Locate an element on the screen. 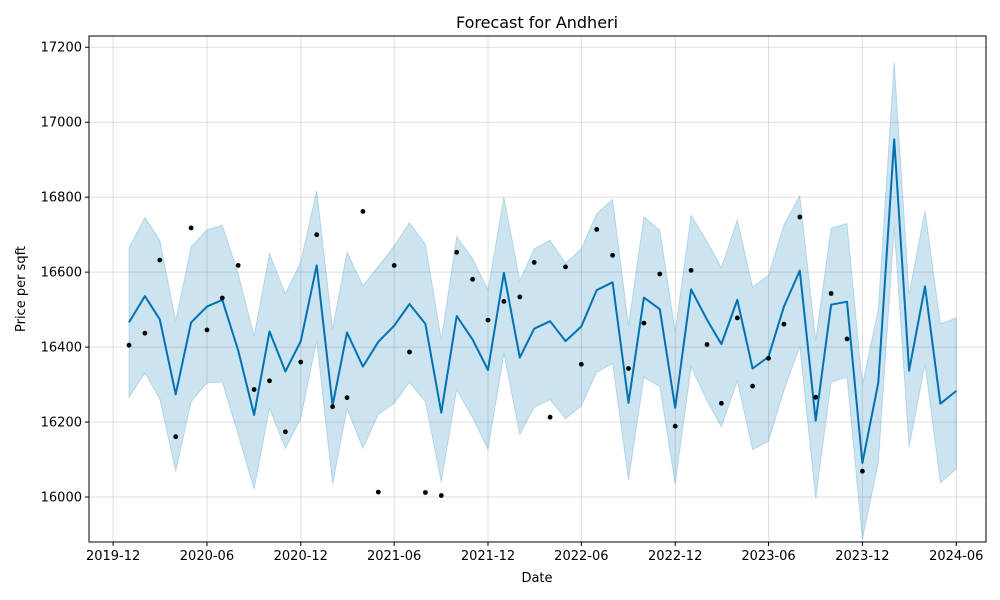  x-tick-label: 2021-06 is located at coordinates (394, 556).